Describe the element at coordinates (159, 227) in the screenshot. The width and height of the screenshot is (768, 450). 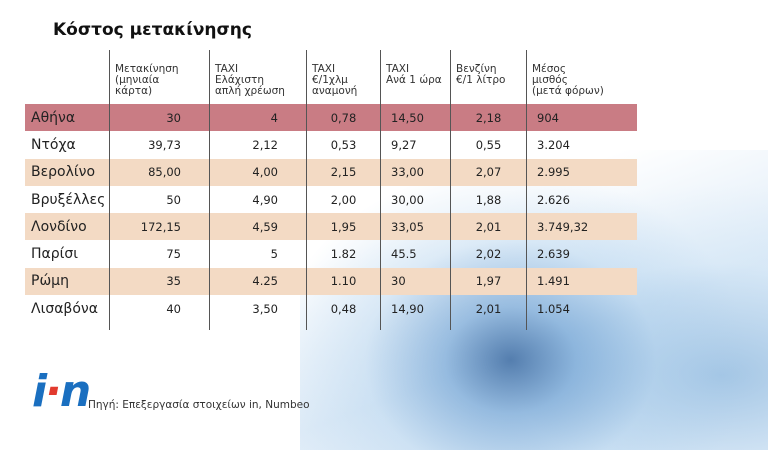
I see `table-cell: 172,15` at that location.